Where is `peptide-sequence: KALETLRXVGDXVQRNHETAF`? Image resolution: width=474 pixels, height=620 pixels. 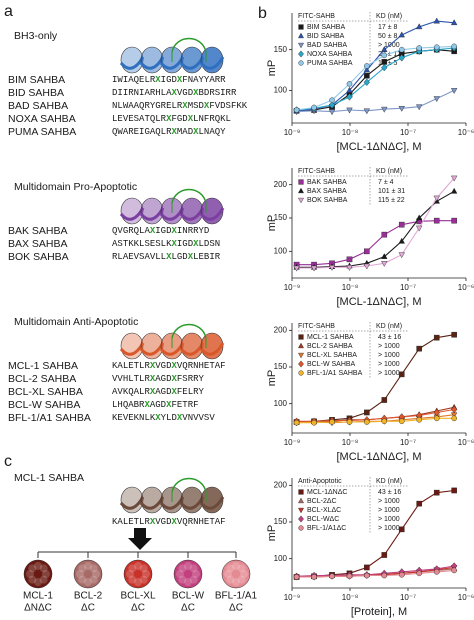
peptide-sequence: KALETLRXVGDXVQRNHETAF is located at coordinates (169, 366).